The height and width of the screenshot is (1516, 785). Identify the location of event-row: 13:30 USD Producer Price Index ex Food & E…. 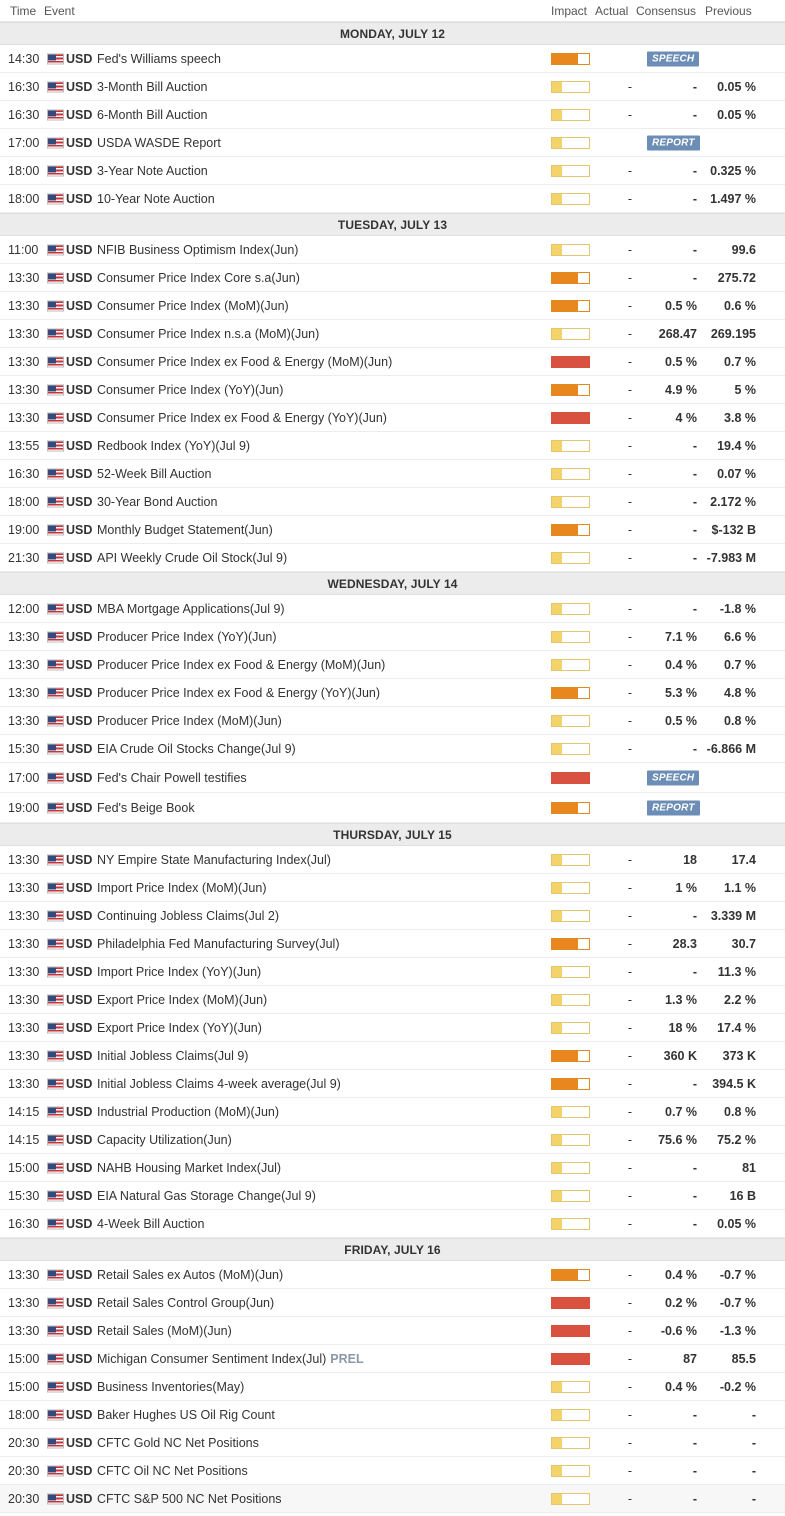
(392, 693).